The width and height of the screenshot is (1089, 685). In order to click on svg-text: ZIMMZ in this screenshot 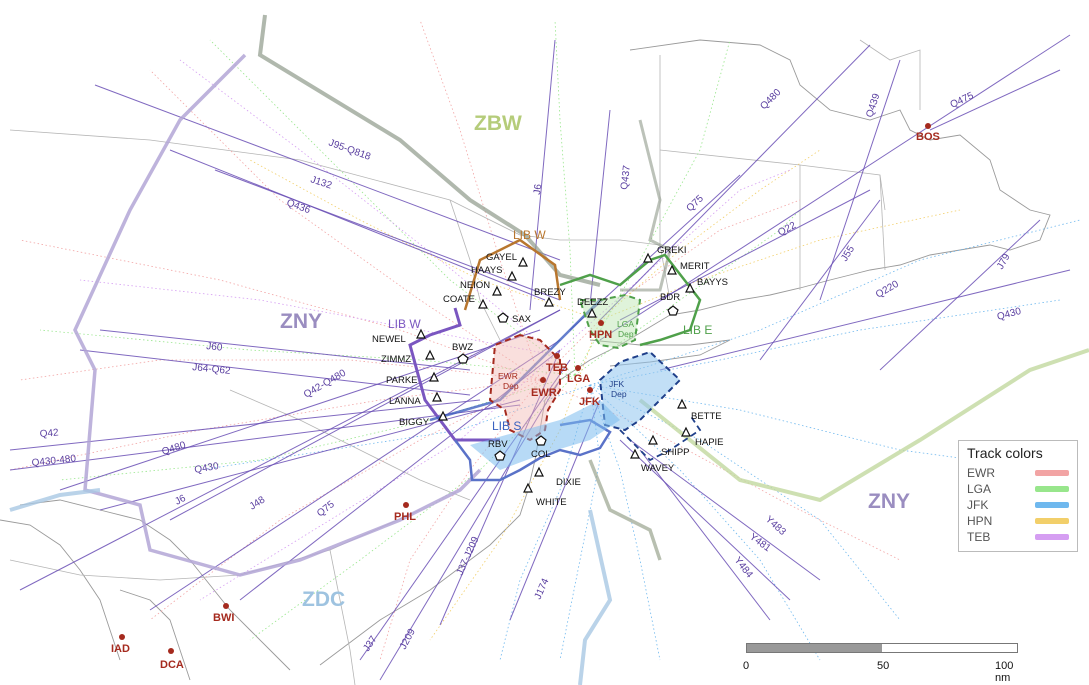, I will do `click(396, 359)`.